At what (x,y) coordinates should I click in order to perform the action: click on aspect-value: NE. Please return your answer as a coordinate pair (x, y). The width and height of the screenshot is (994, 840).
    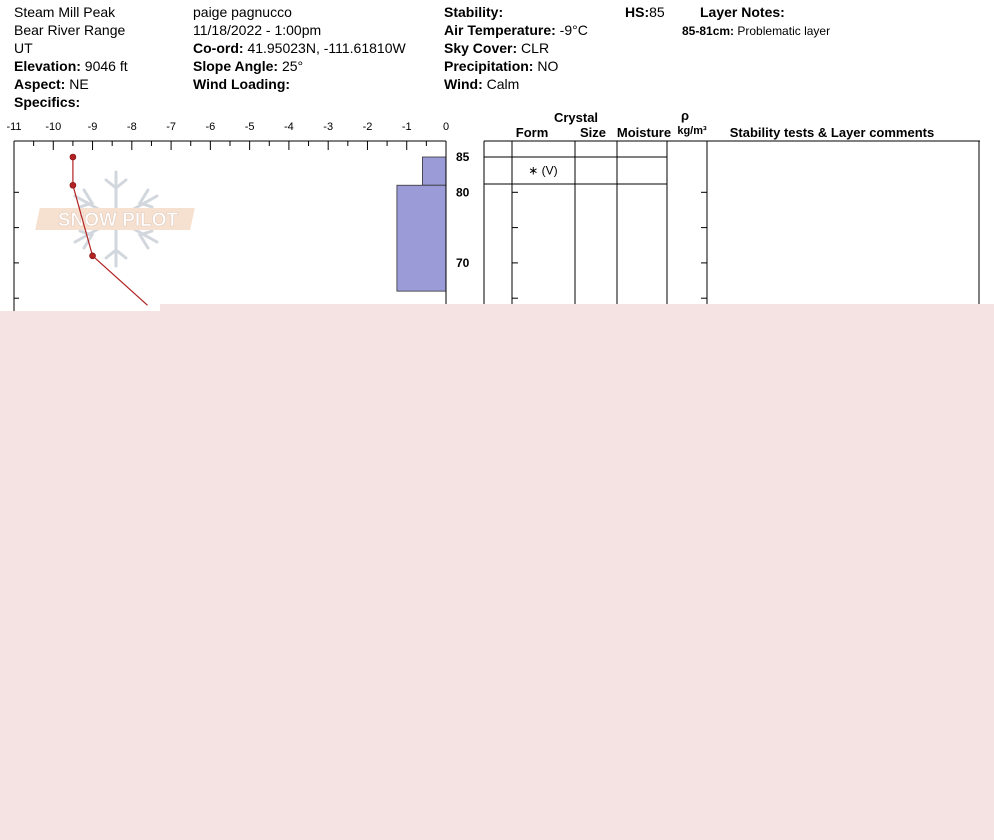
    Looking at the image, I should click on (79, 84).